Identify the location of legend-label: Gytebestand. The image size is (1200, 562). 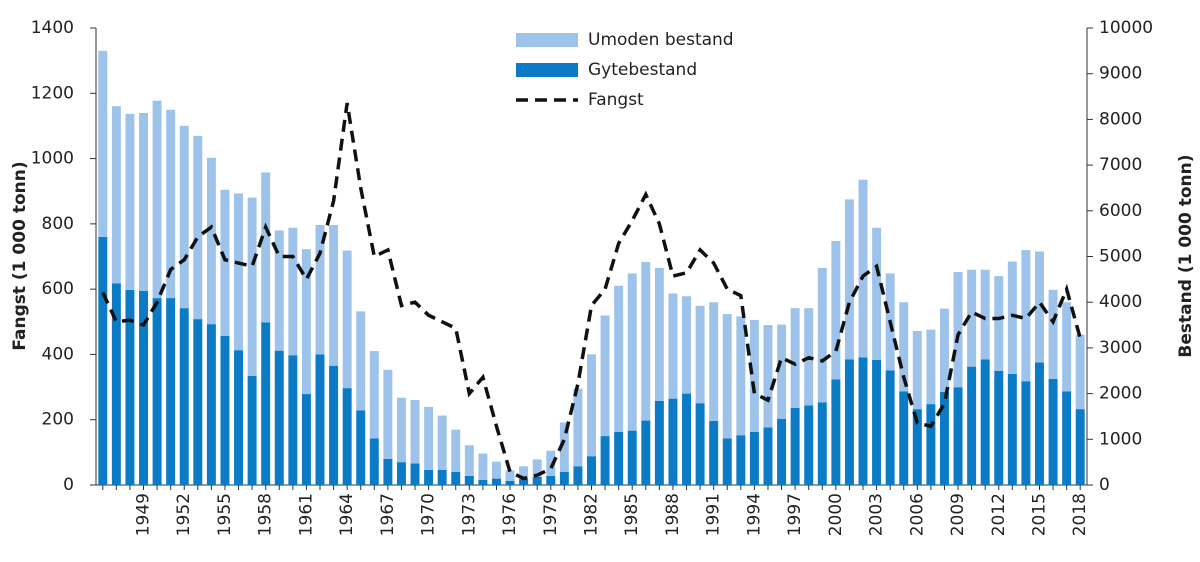
(642, 70).